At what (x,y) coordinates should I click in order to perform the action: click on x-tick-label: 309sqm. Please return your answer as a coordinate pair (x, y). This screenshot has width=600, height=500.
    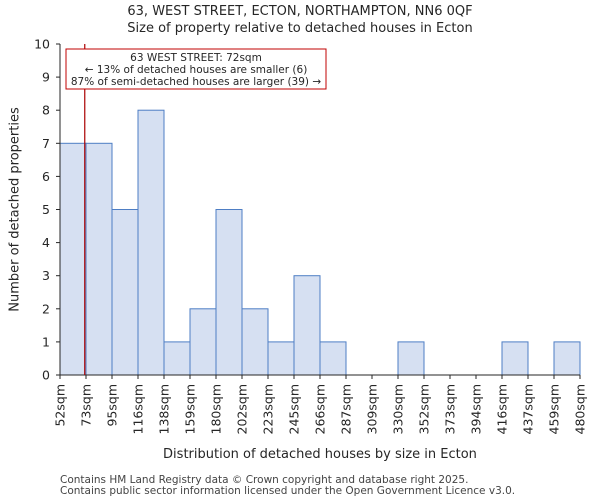
    Looking at the image, I should click on (372, 409).